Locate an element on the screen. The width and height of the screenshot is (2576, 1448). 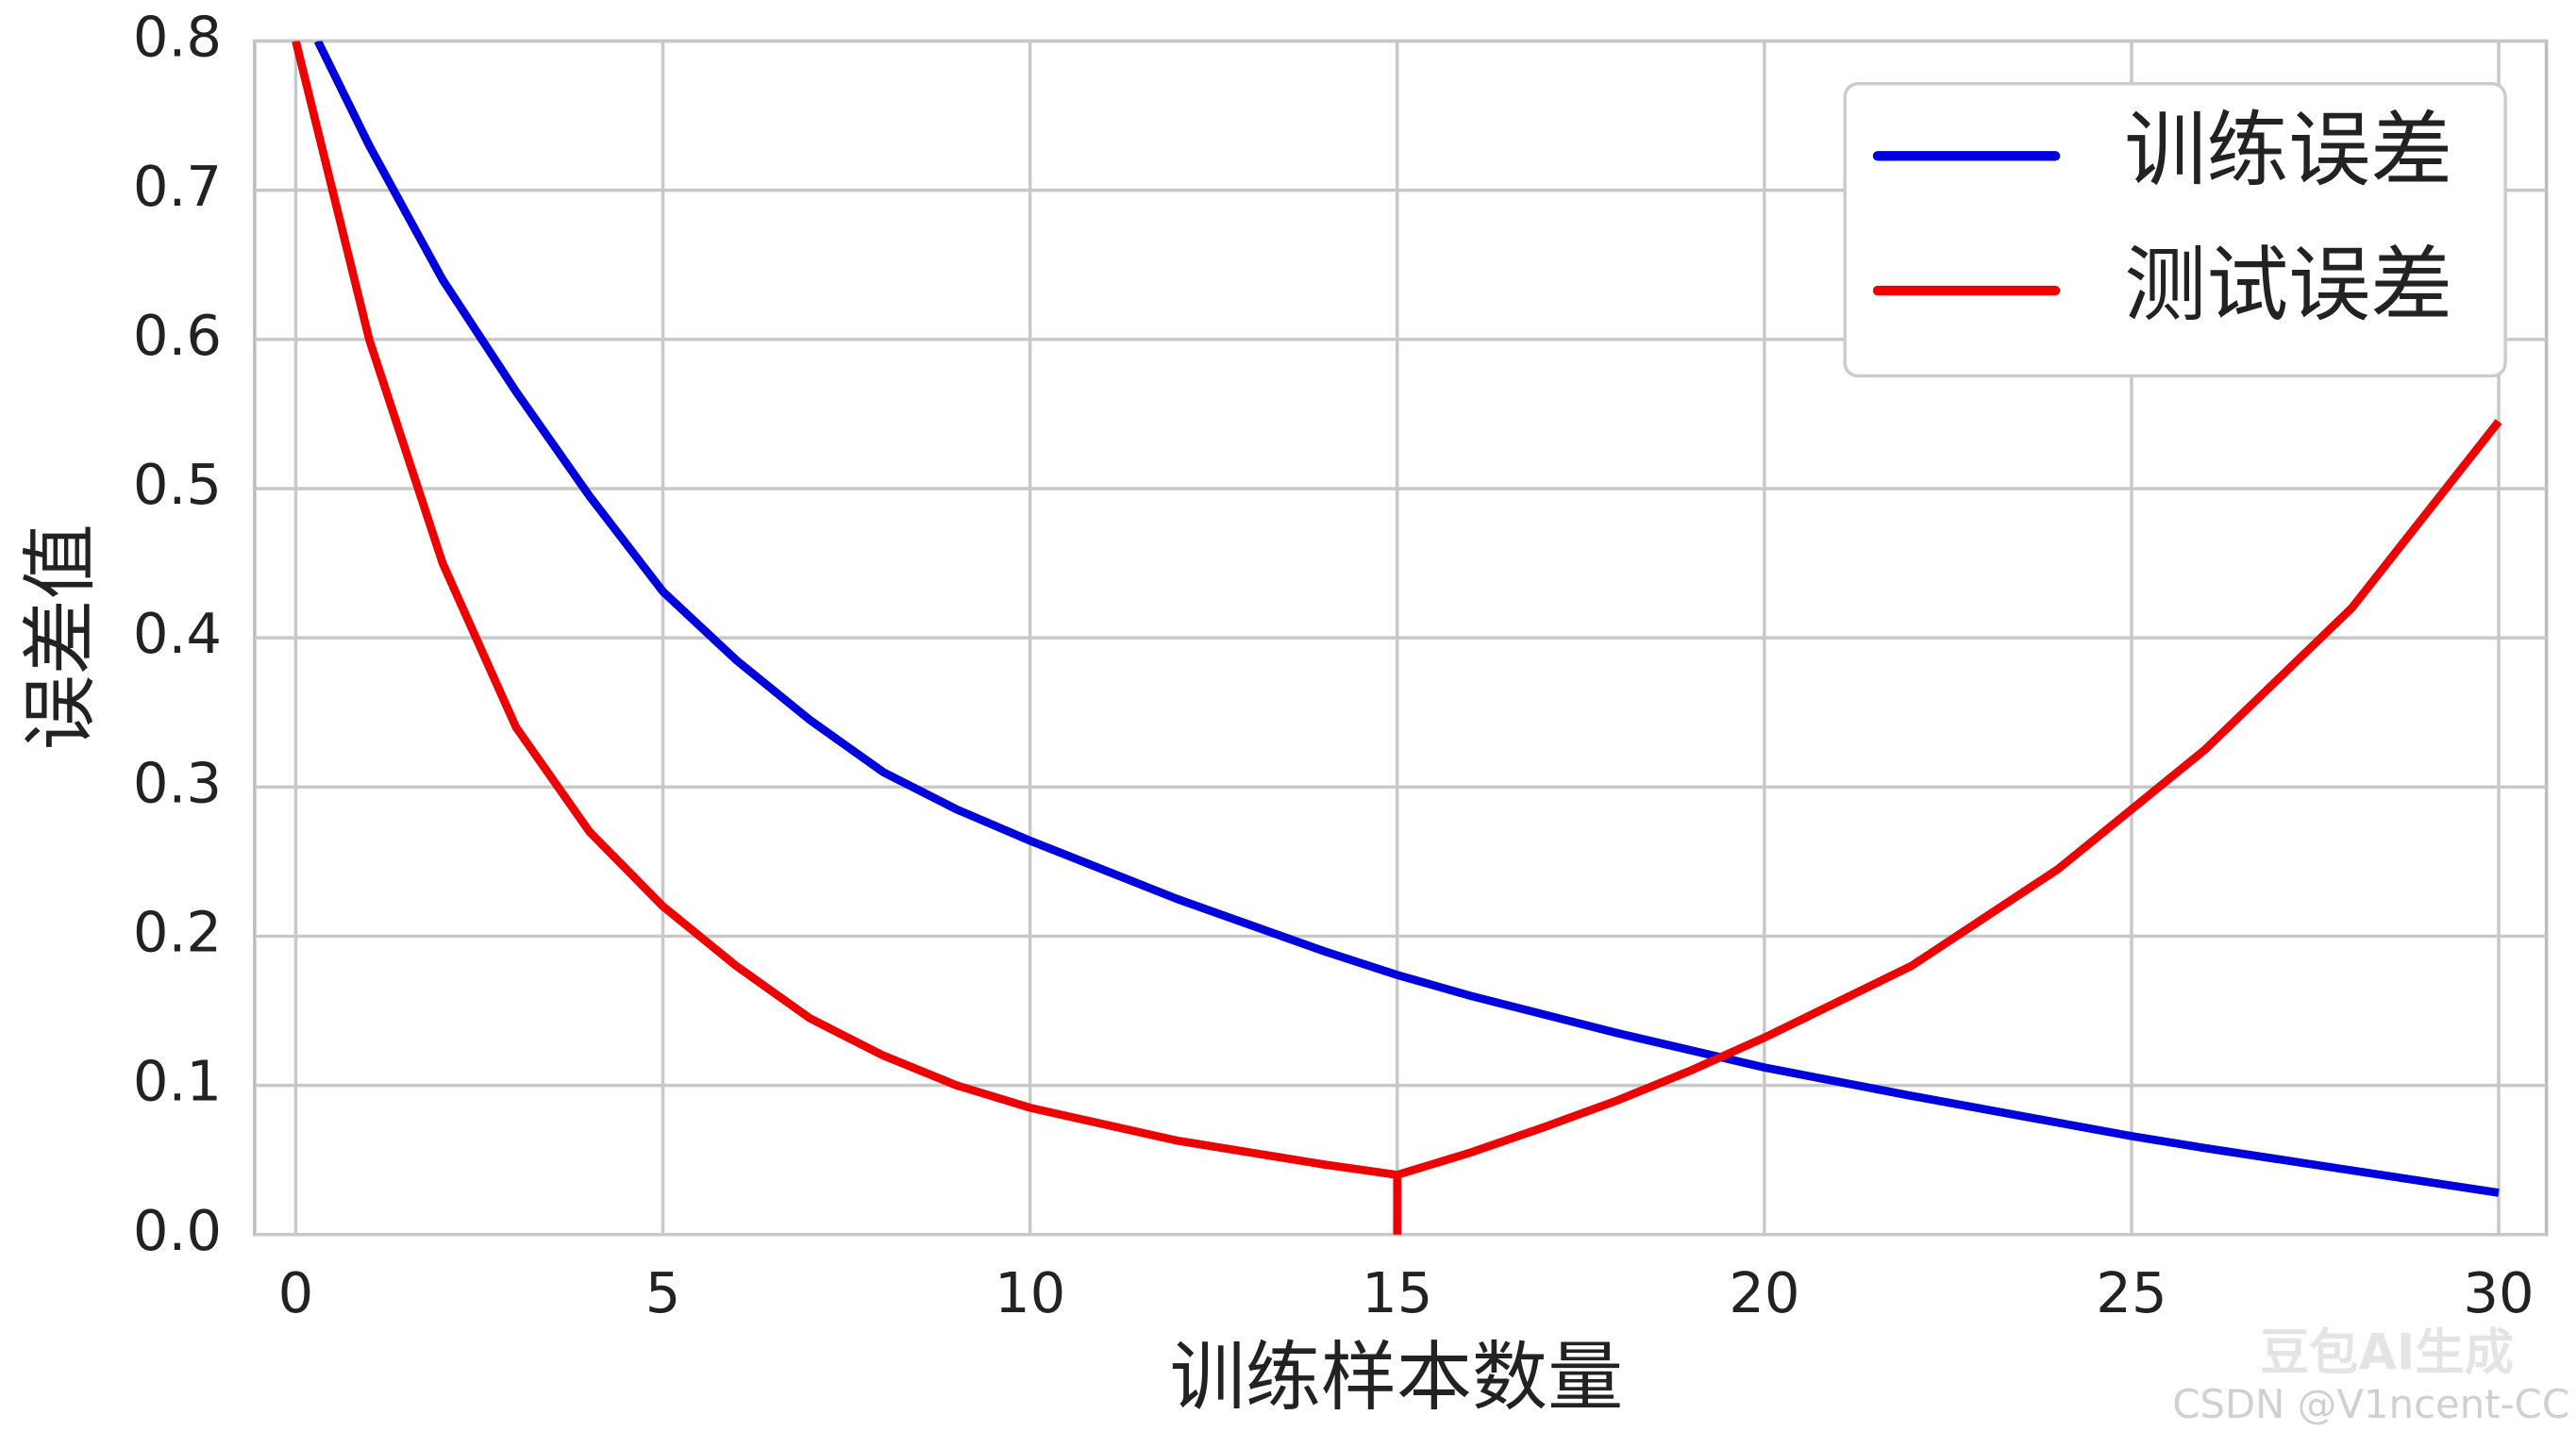
y-axis-label: 误差值 is located at coordinates (61, 637).